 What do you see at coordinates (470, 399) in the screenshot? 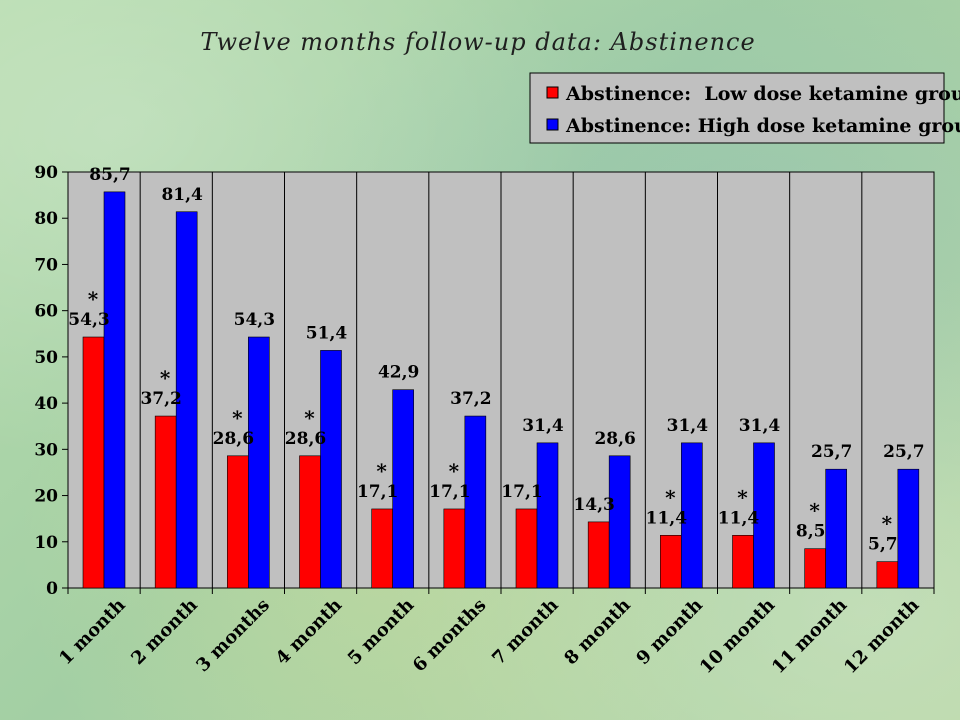
I see `data-label-high-dose: 37,2` at bounding box center [470, 399].